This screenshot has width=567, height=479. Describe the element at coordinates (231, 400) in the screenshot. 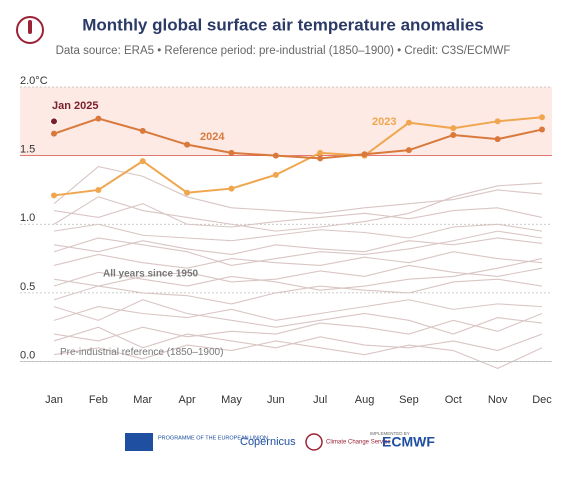

I see `x-tick-label: May` at that location.